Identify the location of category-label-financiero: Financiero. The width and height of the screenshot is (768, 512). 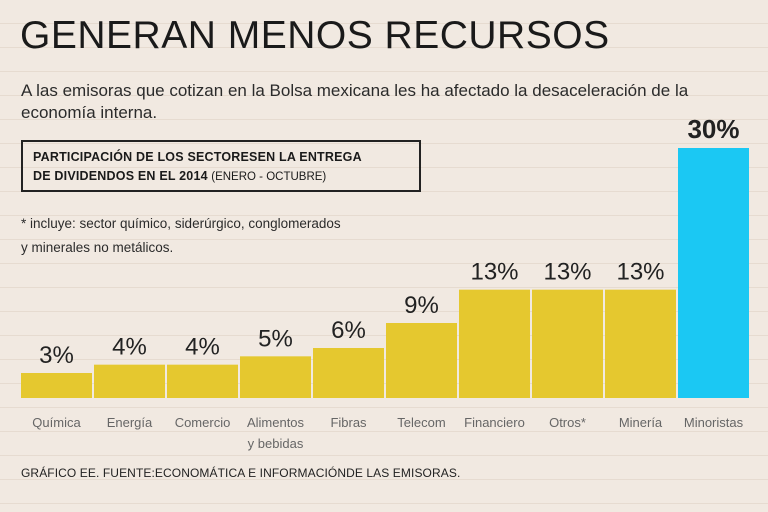
(494, 422).